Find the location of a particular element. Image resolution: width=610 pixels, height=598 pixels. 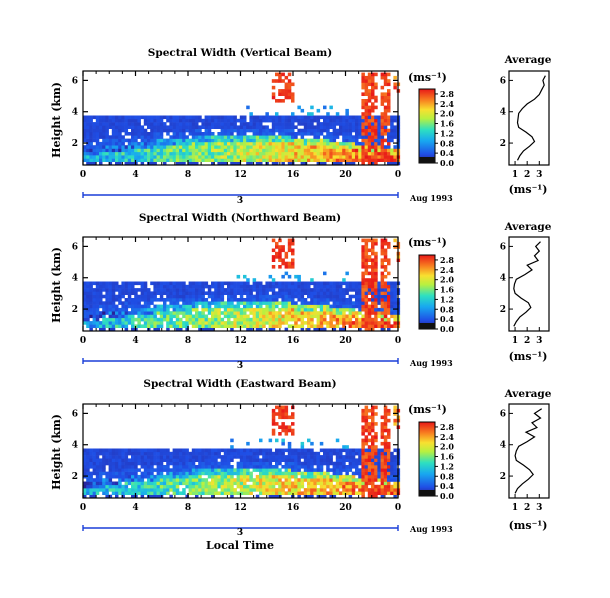

y-tick-label: 4 is located at coordinates (75, 279).